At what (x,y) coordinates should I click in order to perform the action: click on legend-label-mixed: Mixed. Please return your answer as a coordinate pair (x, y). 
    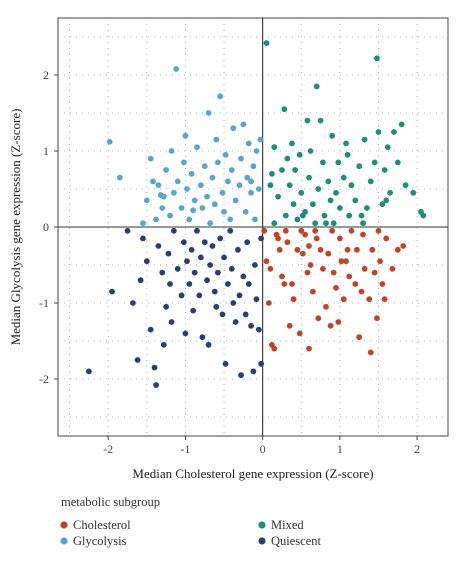
    Looking at the image, I should click on (287, 525).